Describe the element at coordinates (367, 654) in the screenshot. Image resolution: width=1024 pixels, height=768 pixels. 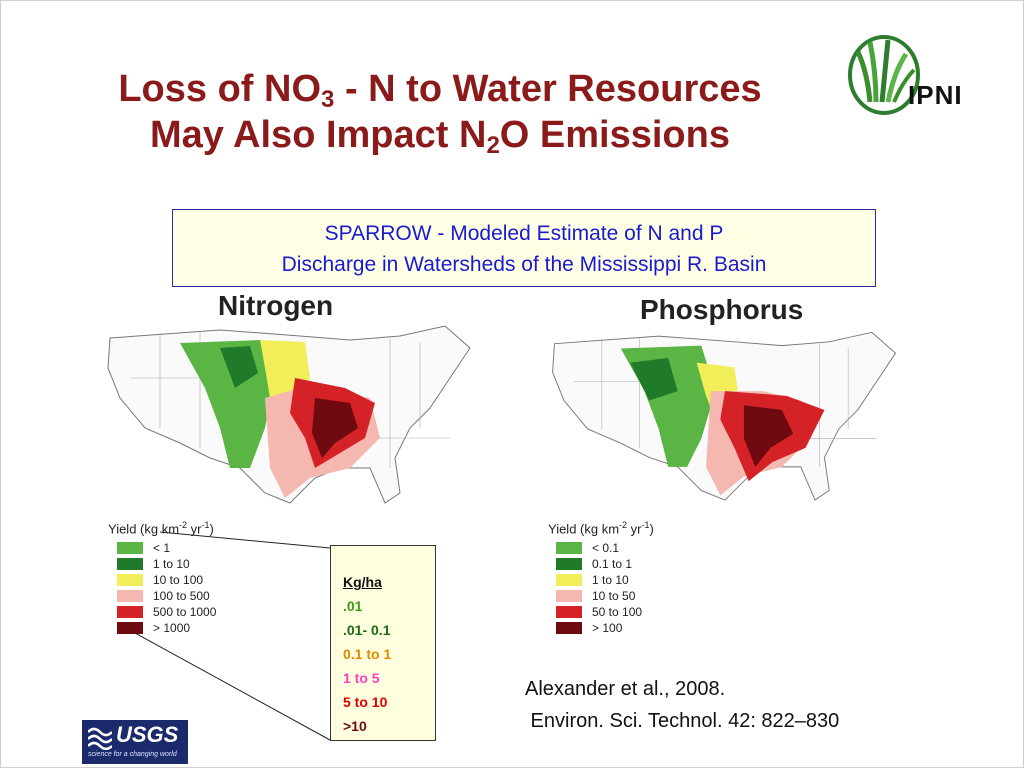
I see `kgha-row: 0.1 to 1` at that location.